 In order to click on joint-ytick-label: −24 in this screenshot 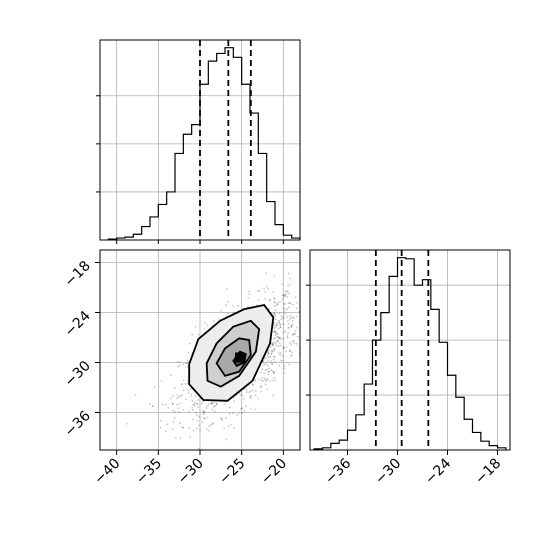, I will do `click(78, 324)`.